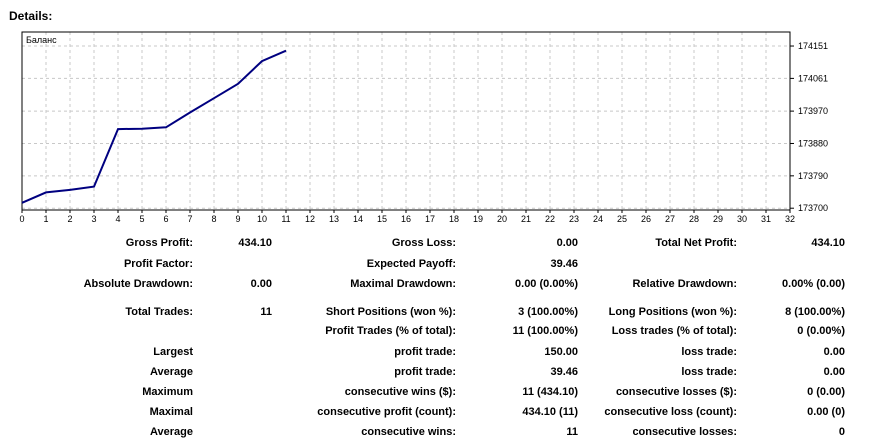 This screenshot has width=880, height=445. Describe the element at coordinates (425, 352) in the screenshot. I see `largest-profit-label: profit trade:` at that location.